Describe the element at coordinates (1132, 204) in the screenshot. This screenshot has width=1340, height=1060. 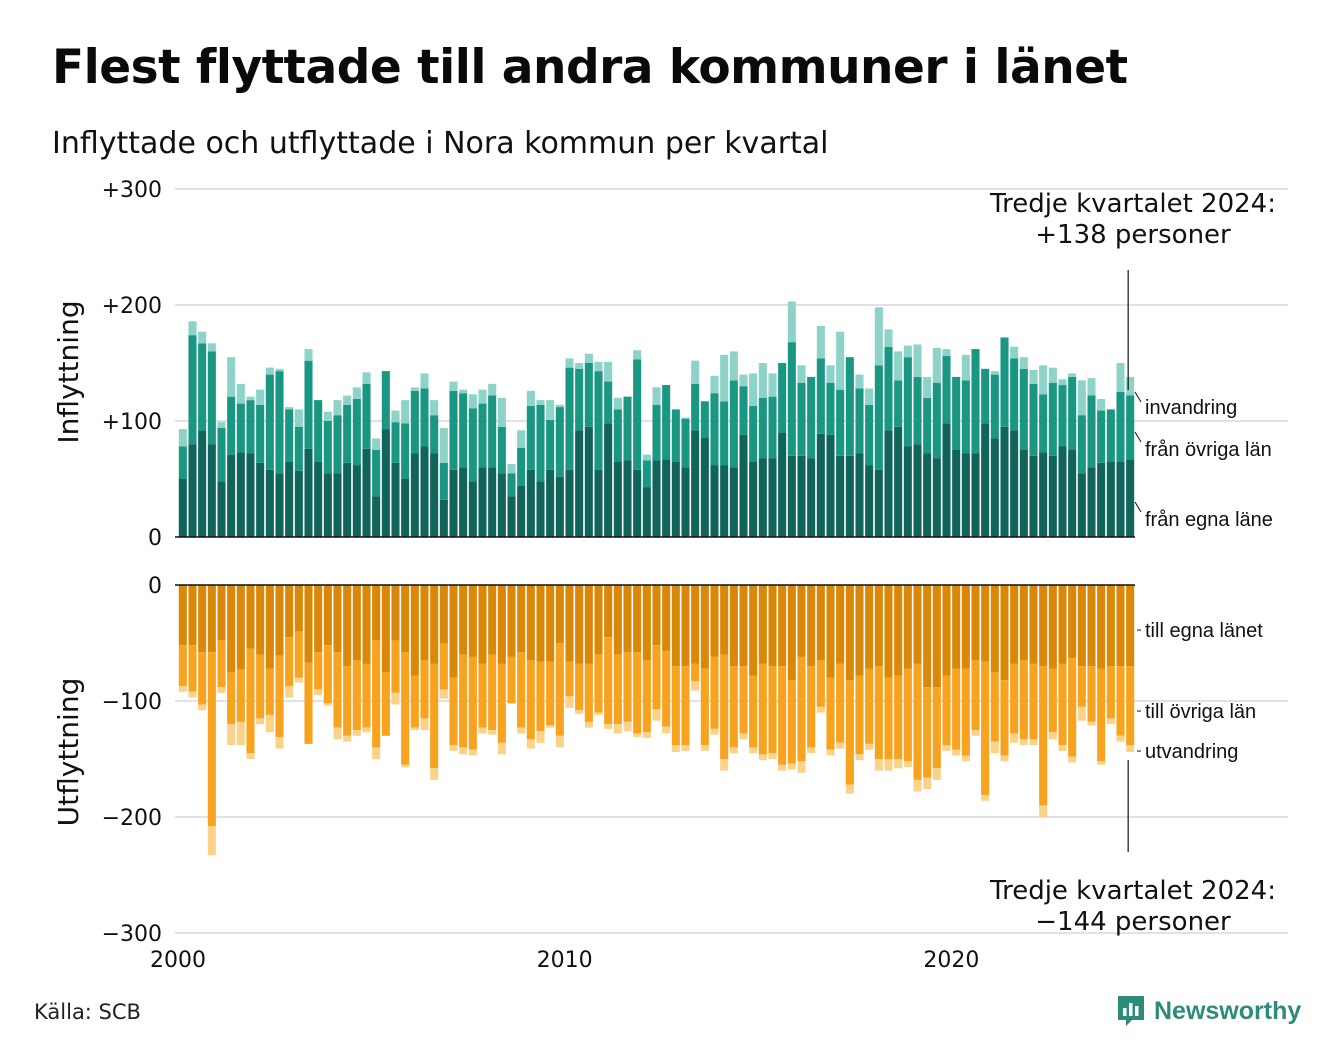
I see `annotation-top-line1: Tredje kvartalet 2024:` at that location.